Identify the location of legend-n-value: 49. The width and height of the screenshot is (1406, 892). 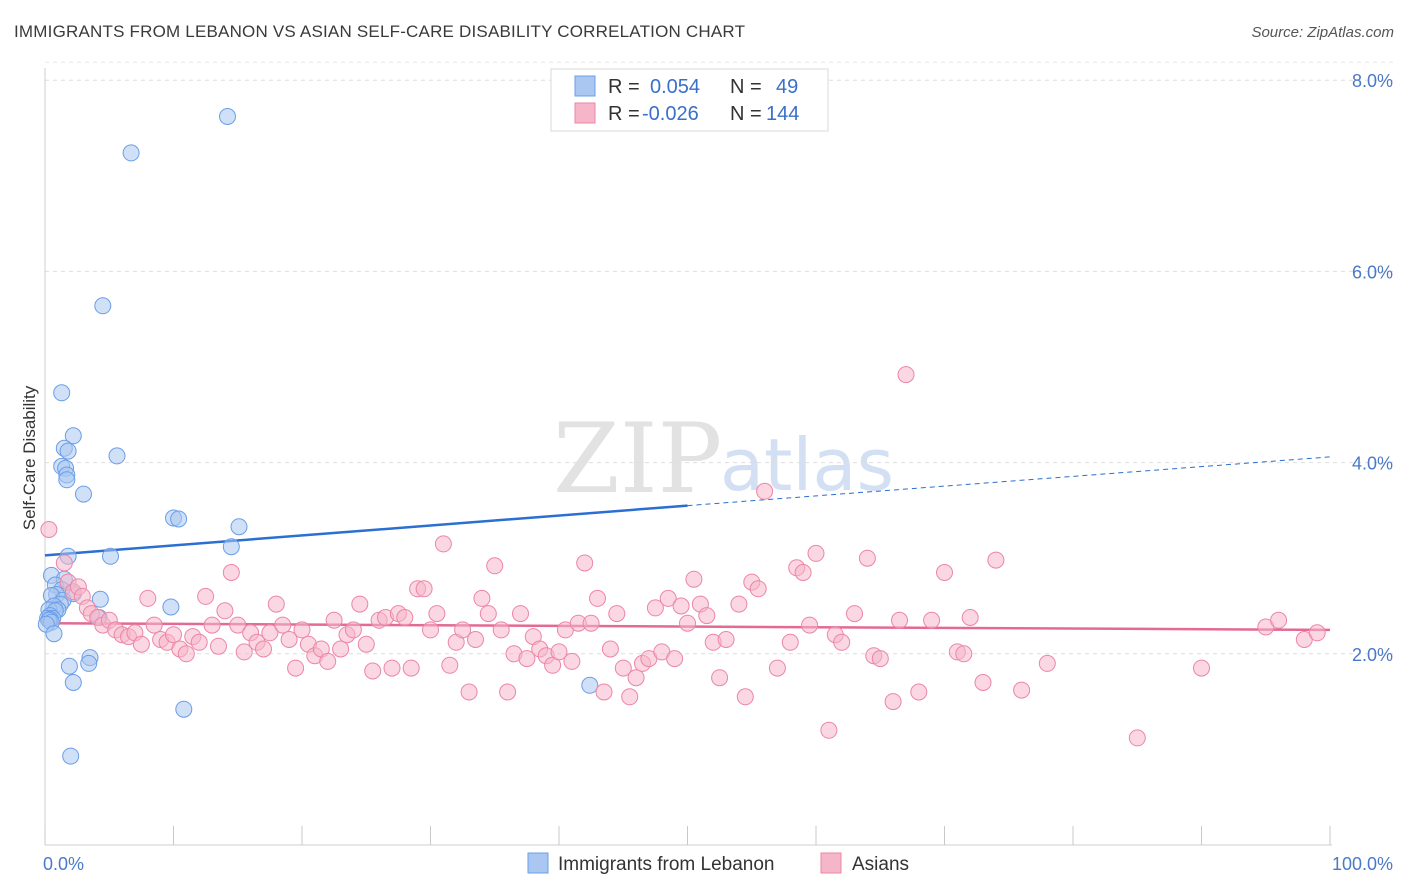
(787, 87).